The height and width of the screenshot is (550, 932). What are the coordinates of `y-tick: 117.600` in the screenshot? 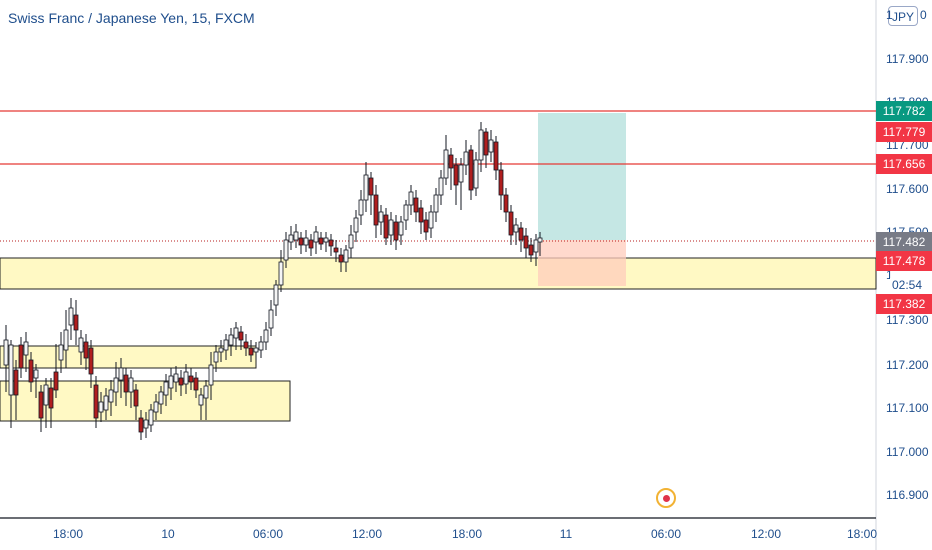 It's located at (907, 189).